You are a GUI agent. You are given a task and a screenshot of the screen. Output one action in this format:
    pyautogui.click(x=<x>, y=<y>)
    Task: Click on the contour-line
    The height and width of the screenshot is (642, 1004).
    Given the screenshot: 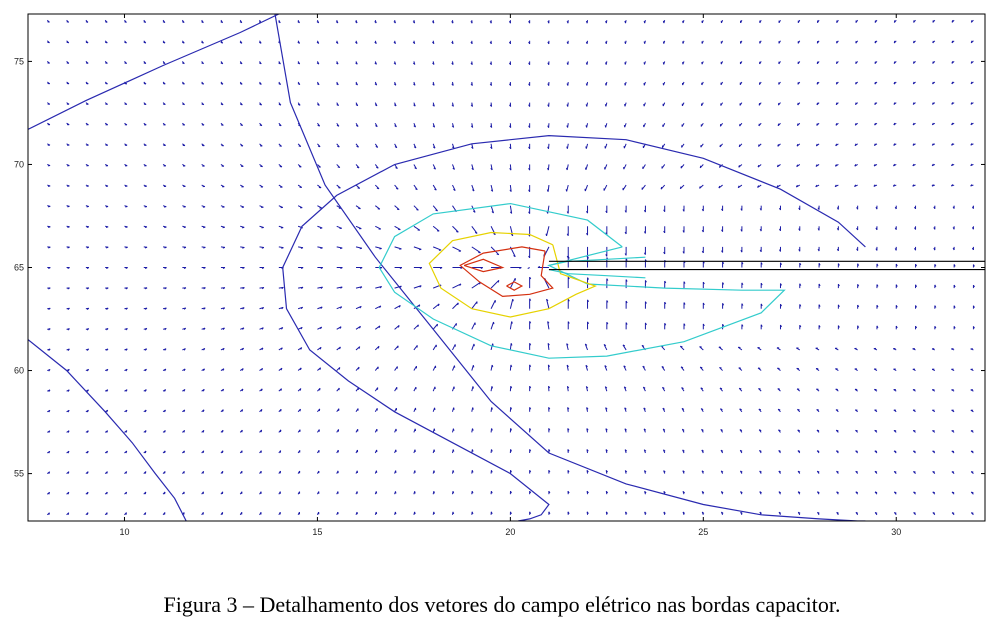 What is the action you would take?
    pyautogui.click(x=154, y=72)
    